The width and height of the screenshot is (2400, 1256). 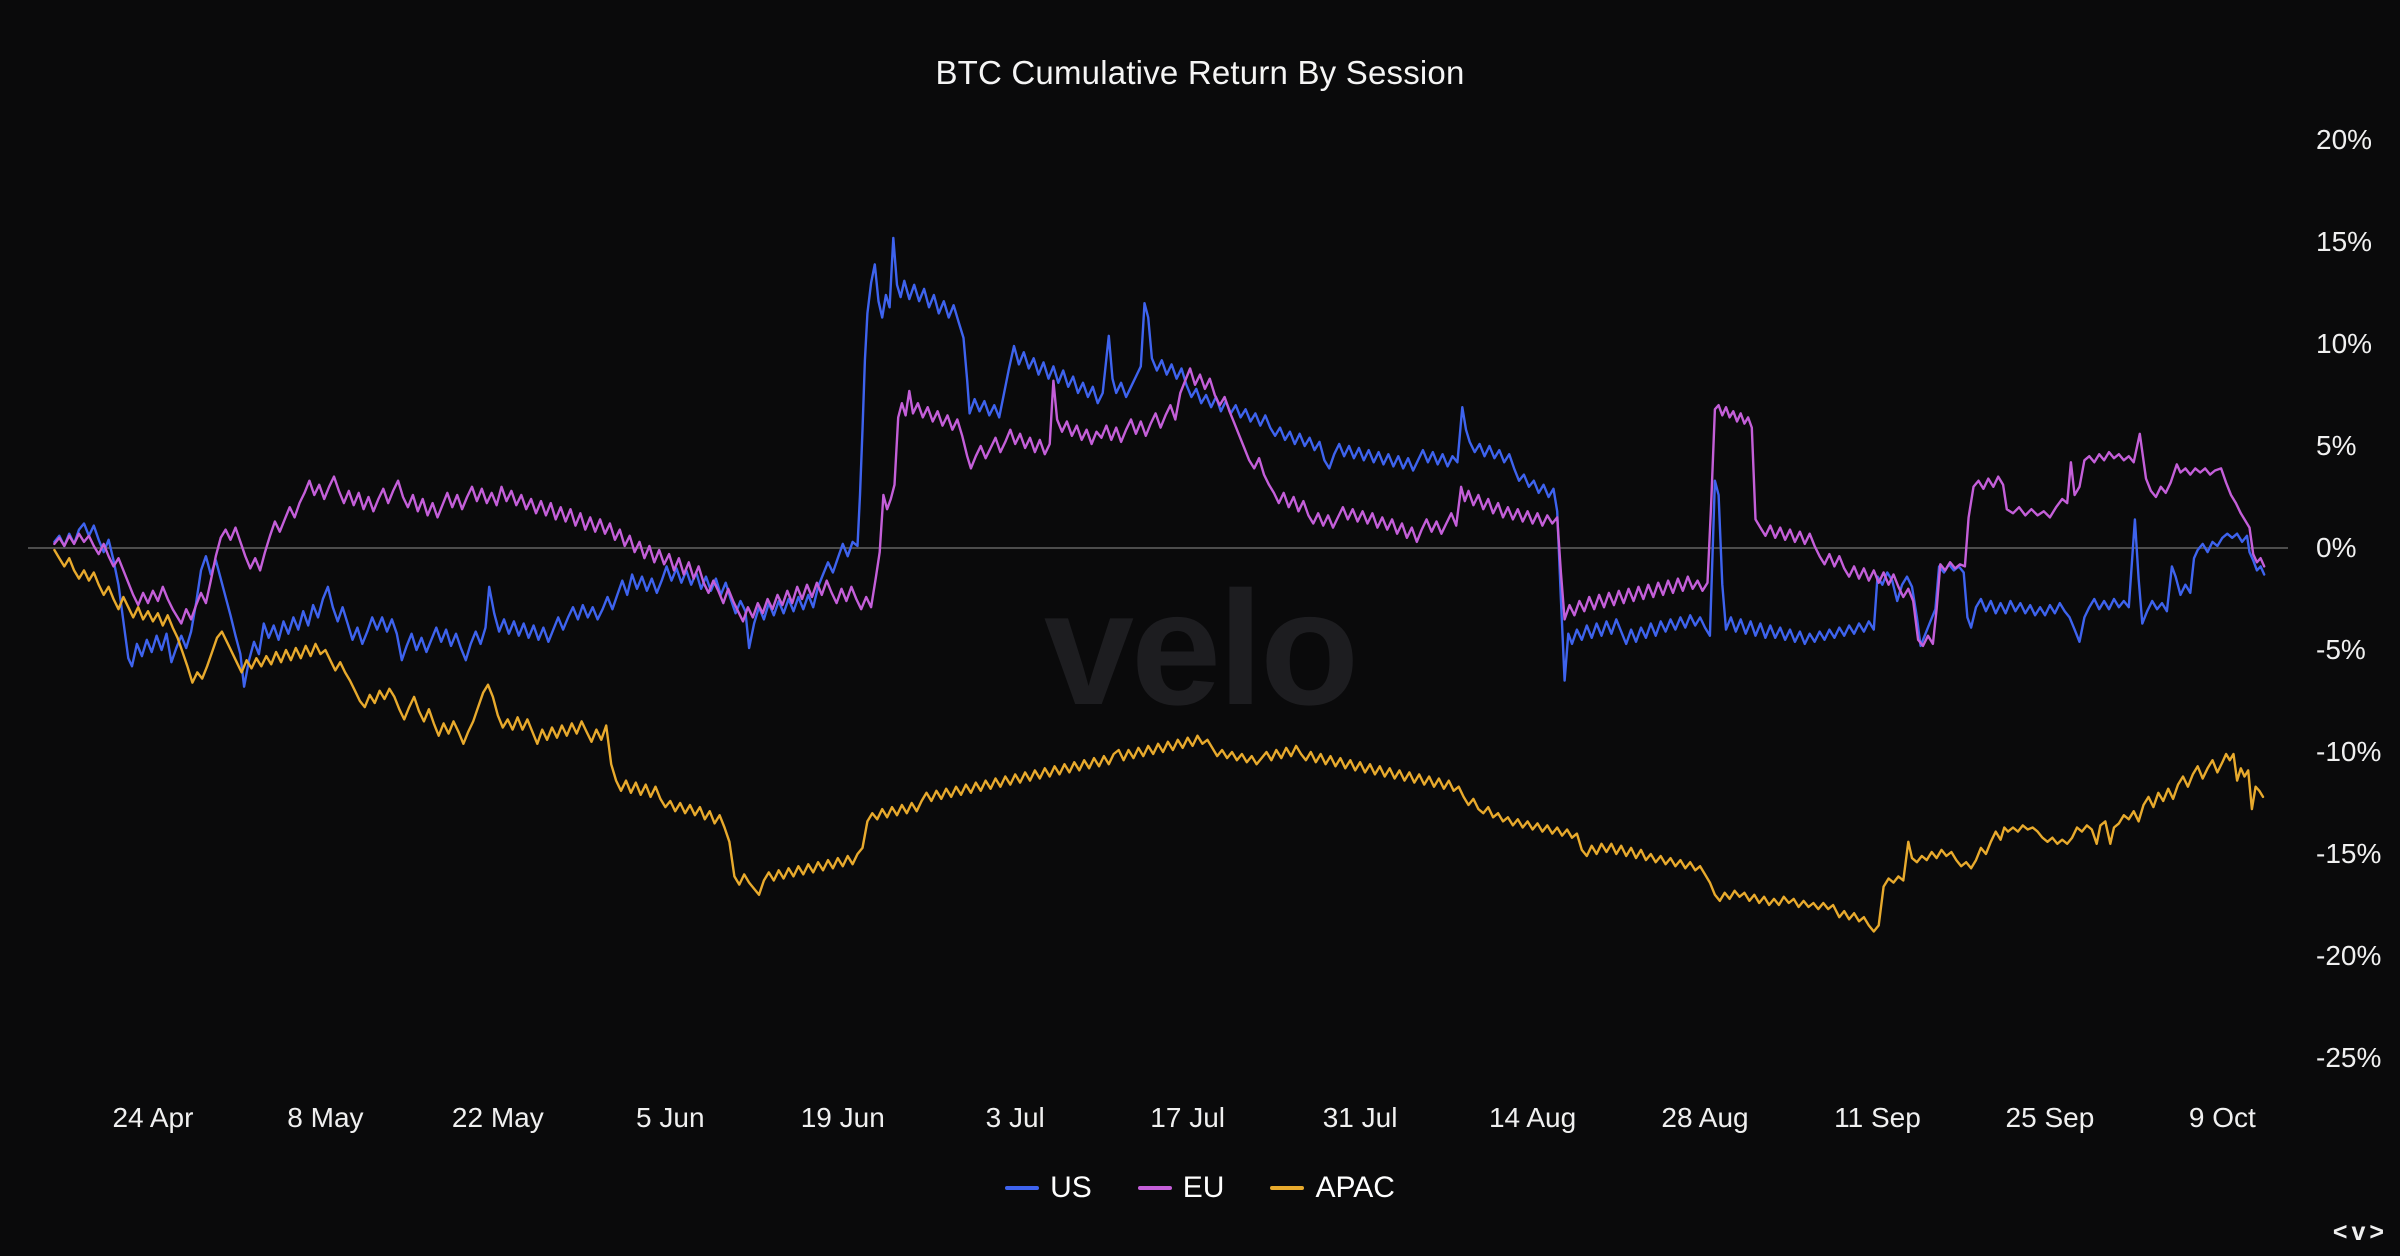 What do you see at coordinates (2360, 1232) in the screenshot?
I see `velo-logo-mark: <v>` at bounding box center [2360, 1232].